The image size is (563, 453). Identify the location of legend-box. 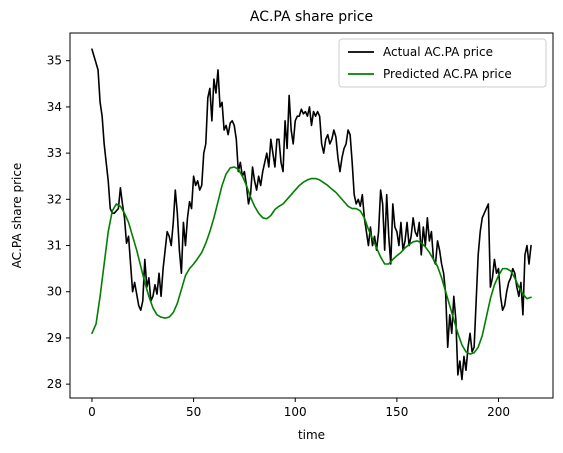
(442, 63).